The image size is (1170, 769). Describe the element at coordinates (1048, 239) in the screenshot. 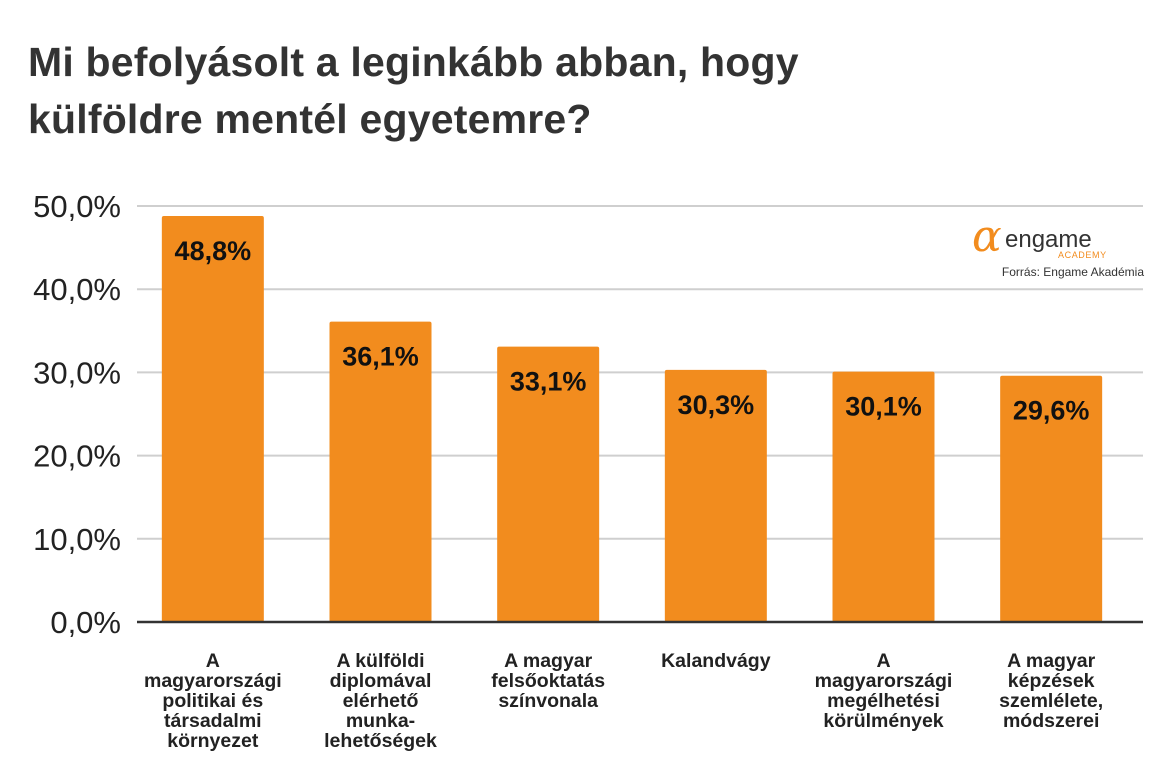

I see `engame-logo-wordmark: engame` at that location.